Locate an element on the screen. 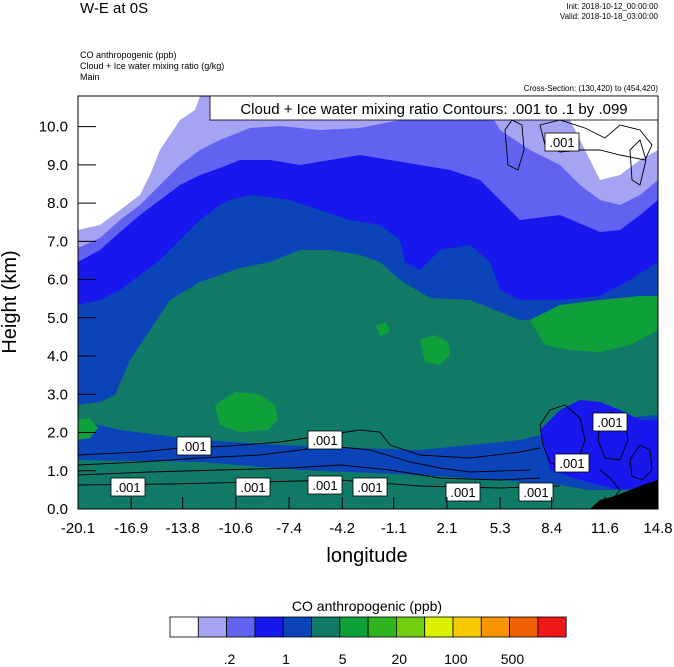 The height and width of the screenshot is (667, 674). x-tick-label: -10.6 is located at coordinates (236, 528).